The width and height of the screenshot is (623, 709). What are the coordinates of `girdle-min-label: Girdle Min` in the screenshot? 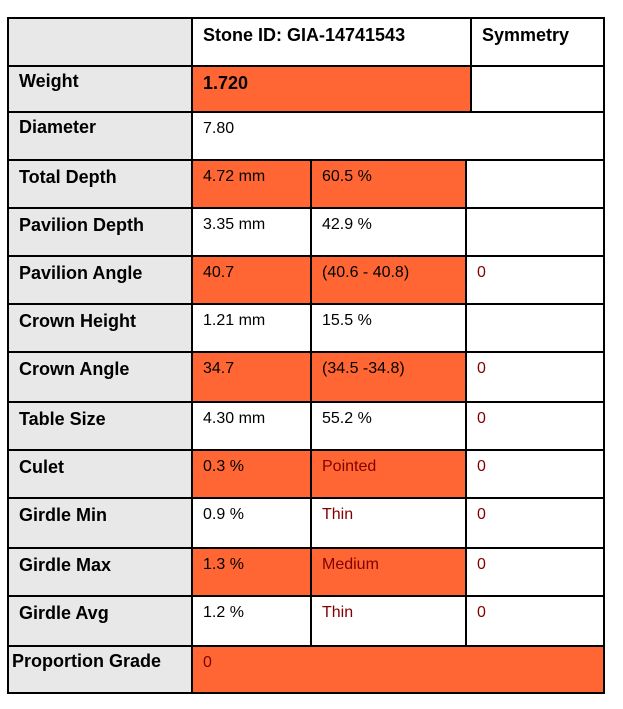 It's located at (100, 523).